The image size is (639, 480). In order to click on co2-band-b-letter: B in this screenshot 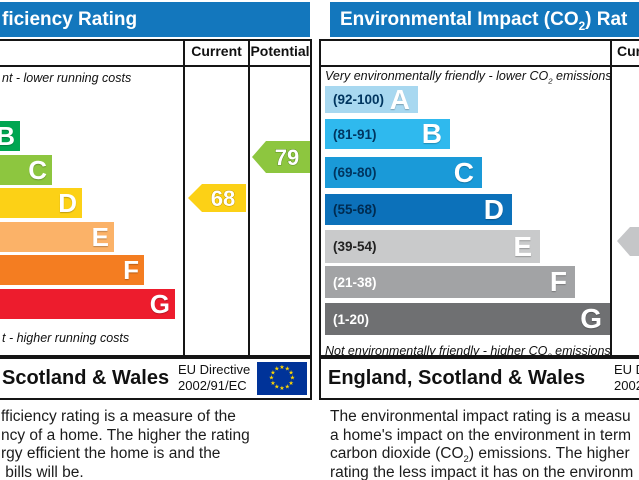, I will do `click(431, 133)`.